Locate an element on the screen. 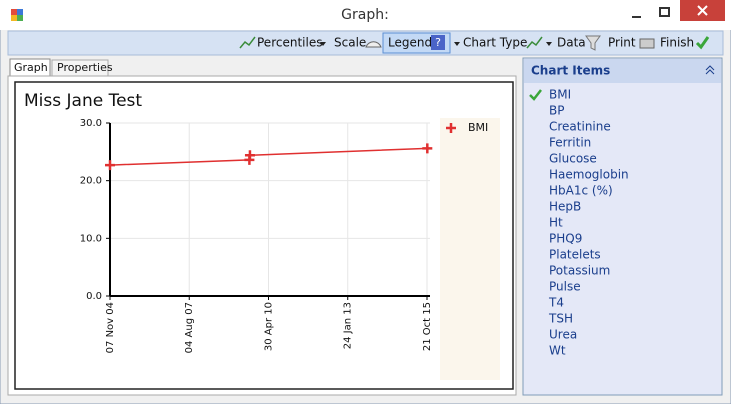 The image size is (731, 404). side-panel-title: Chart Items is located at coordinates (570, 71).